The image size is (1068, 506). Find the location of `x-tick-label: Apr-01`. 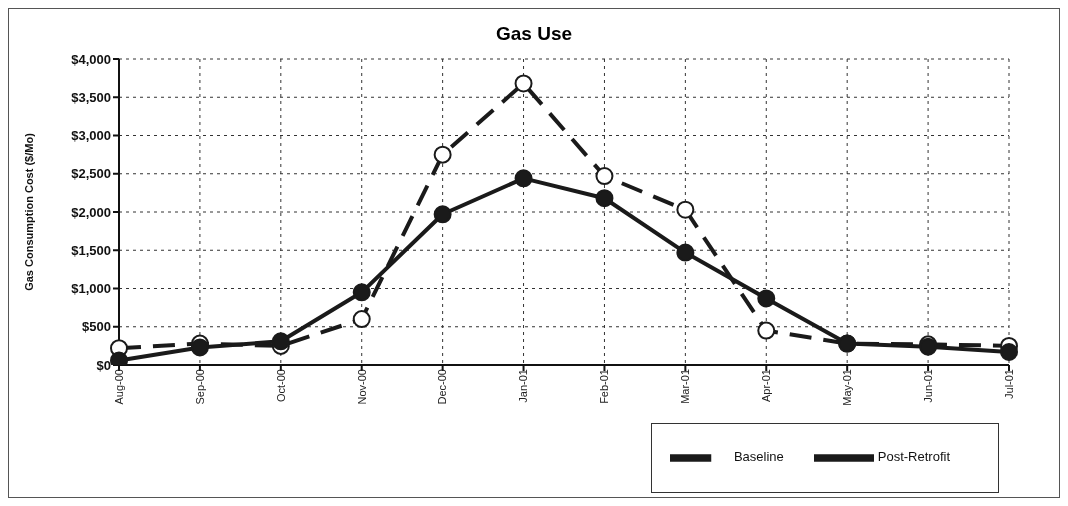

x-tick-label: Apr-01 is located at coordinates (766, 386).